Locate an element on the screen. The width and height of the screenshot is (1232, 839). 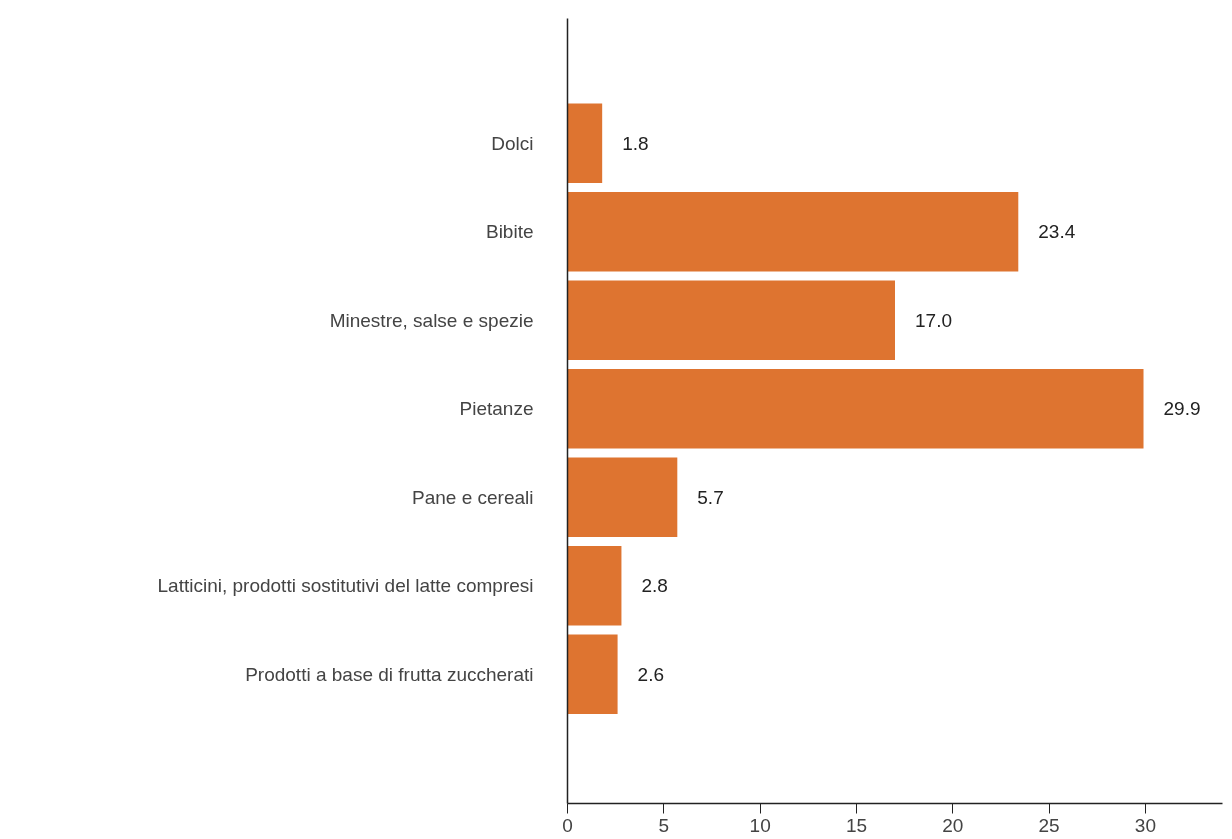
x-tick-label: 15 is located at coordinates (856, 825).